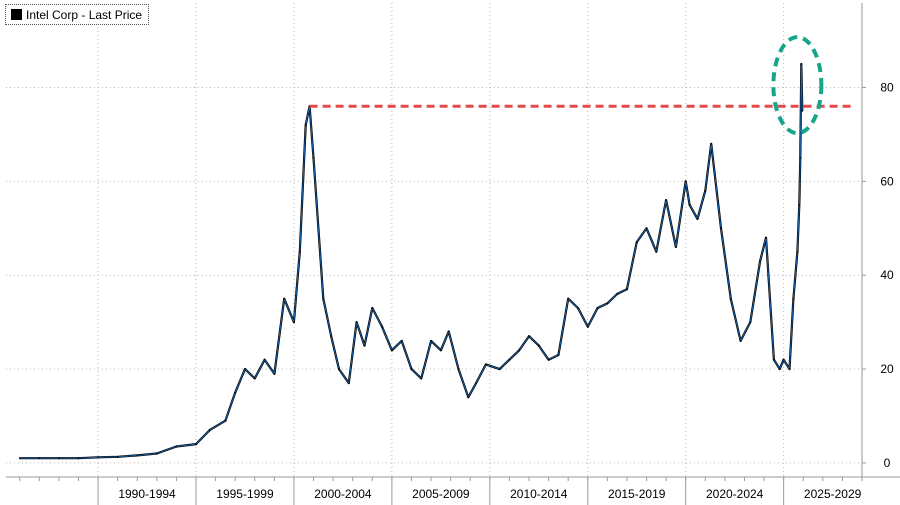  I want to click on x-tick-label: 2025-2029, so click(833, 494).